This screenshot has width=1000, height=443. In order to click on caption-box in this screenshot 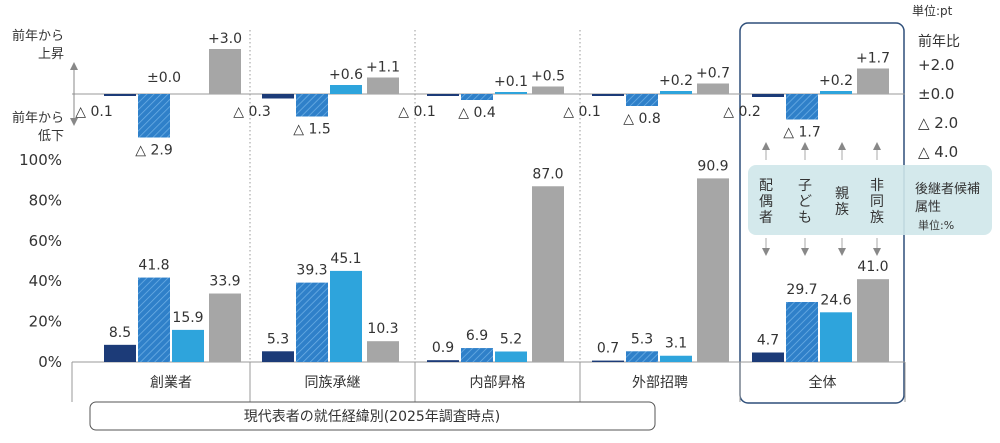, I will do `click(372, 416)`.